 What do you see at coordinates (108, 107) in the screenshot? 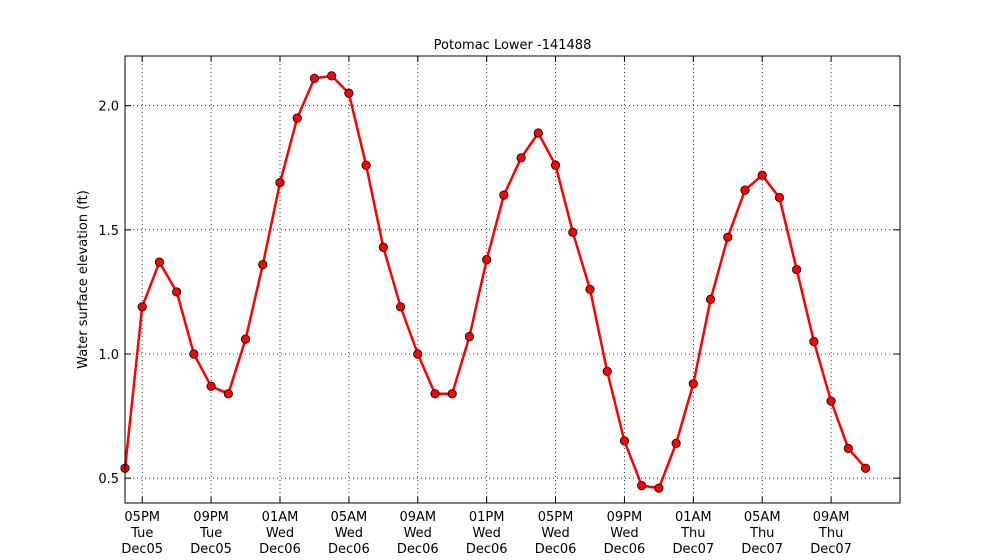
I see `y-tick-label: 2.0` at bounding box center [108, 107].